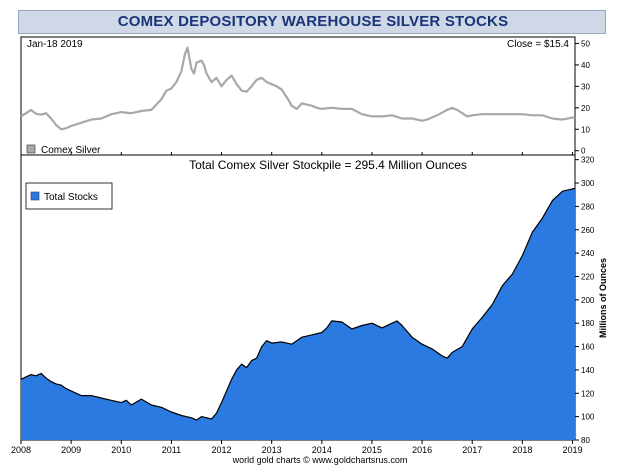 This screenshot has height=472, width=631. What do you see at coordinates (588, 206) in the screenshot?
I see `stocks-y-tick-label: 280` at bounding box center [588, 206].